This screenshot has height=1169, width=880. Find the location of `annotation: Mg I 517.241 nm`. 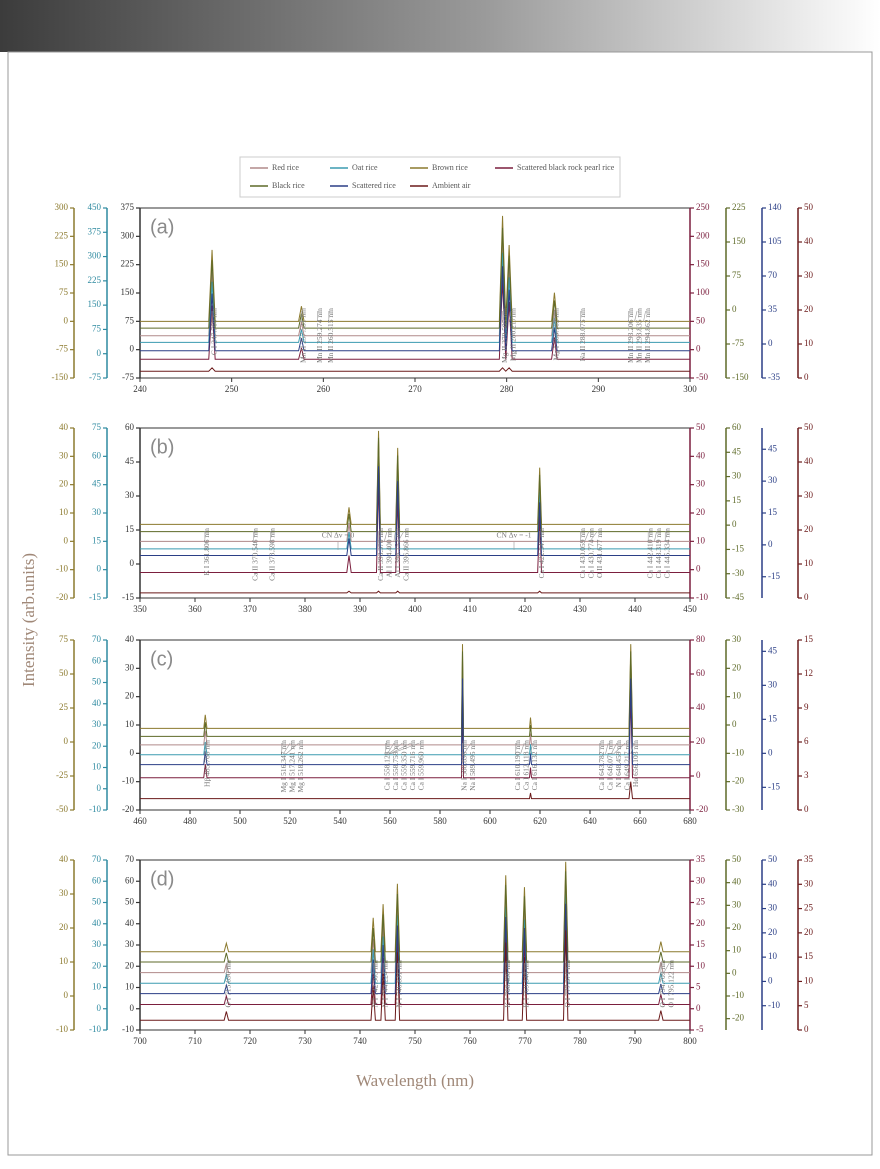

annotation: Mg I 517.241 nm is located at coordinates (291, 766).